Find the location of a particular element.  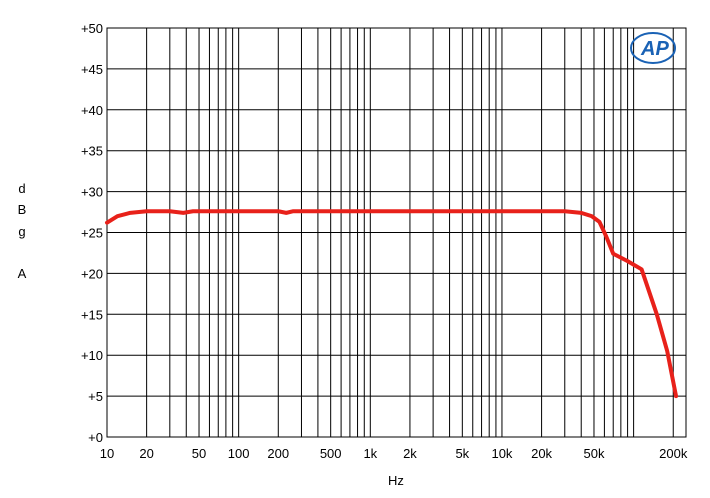

x-tick-label: 100 is located at coordinates (239, 453).